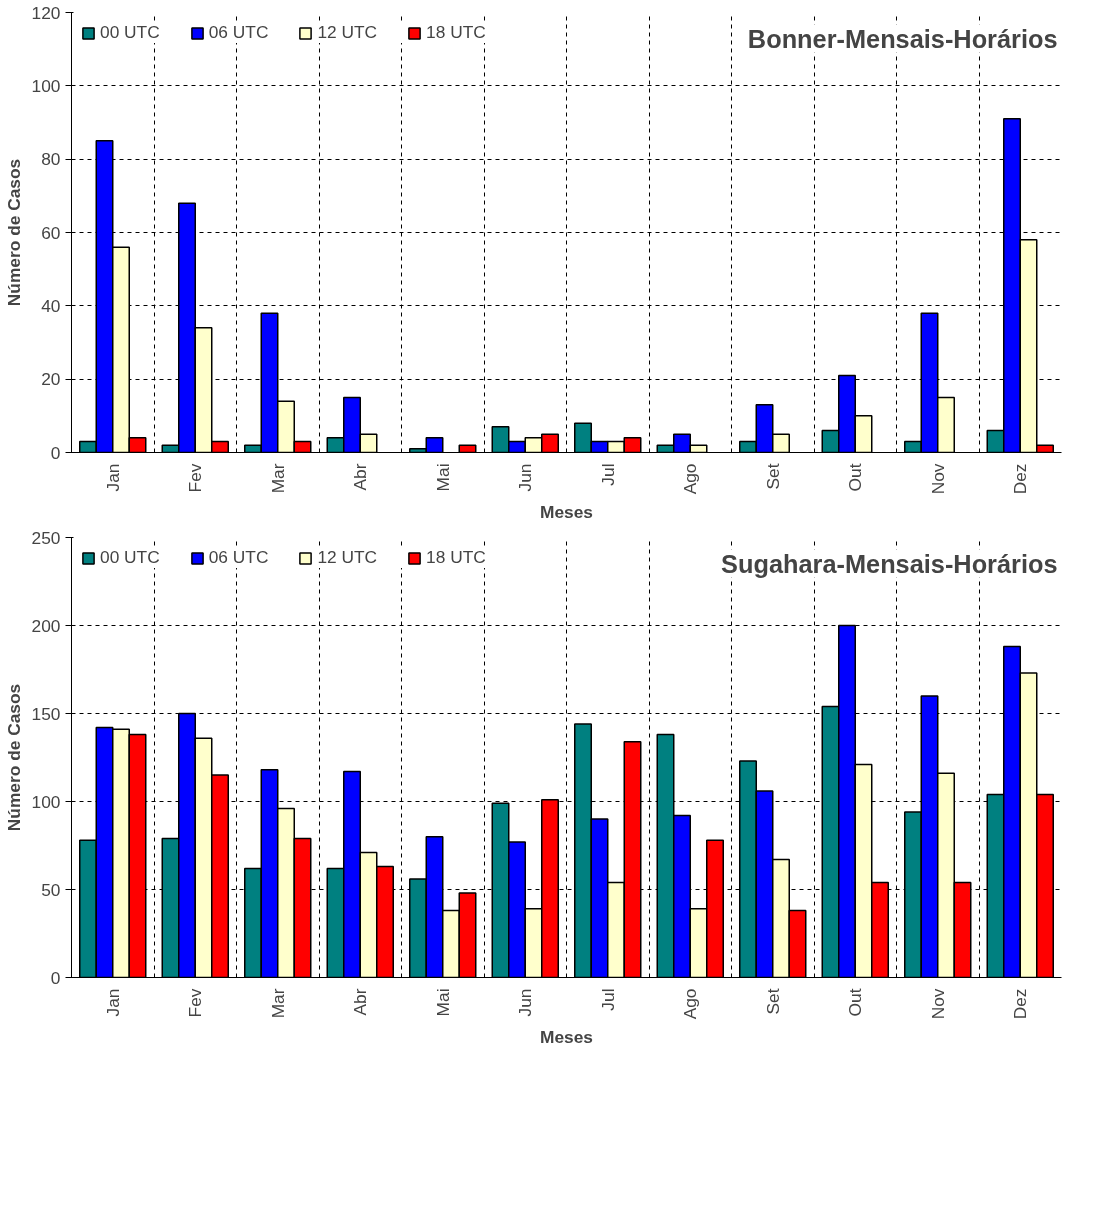 This screenshot has height=1218, width=1115. What do you see at coordinates (51, 305) in the screenshot?
I see `y-tick-label: 40` at bounding box center [51, 305].